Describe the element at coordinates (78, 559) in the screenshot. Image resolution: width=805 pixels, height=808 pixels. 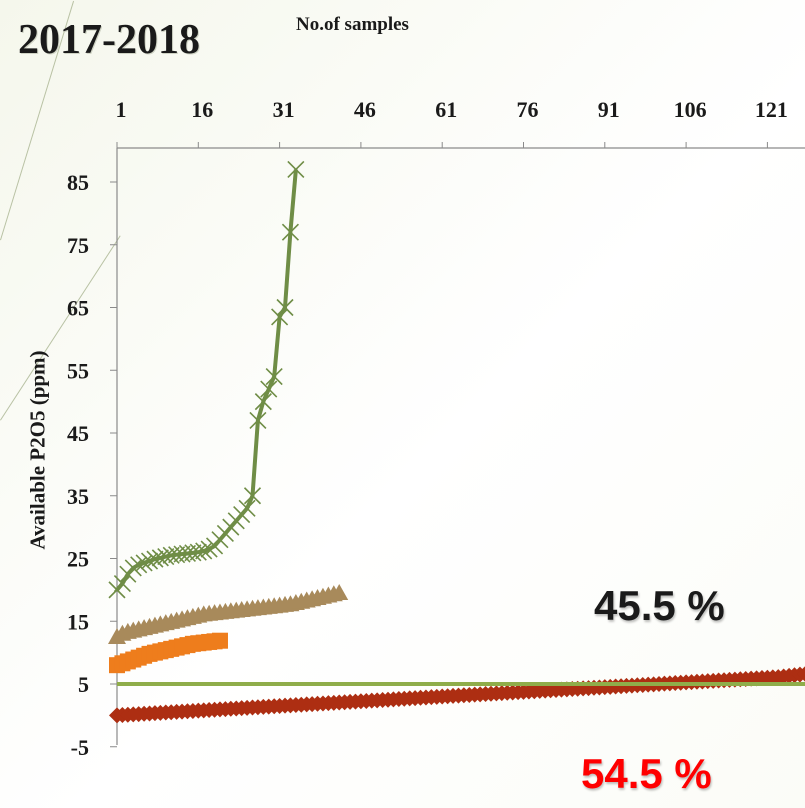
I see `y-tick-label: 25` at that location.